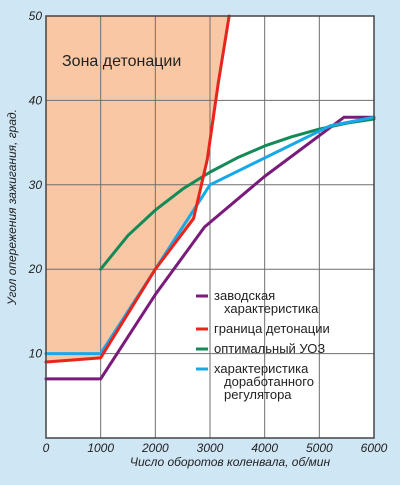 The height and width of the screenshot is (485, 400). Describe the element at coordinates (46, 448) in the screenshot. I see `x-tick-label: 0` at that location.